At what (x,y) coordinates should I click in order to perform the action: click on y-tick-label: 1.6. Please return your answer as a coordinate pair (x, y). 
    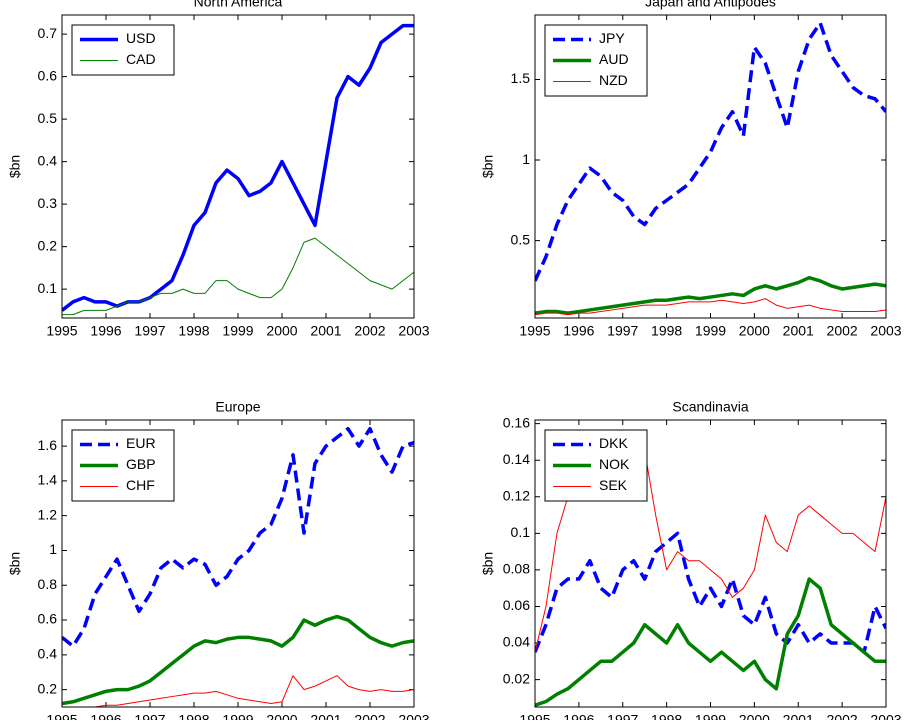
    Looking at the image, I should click on (48, 445).